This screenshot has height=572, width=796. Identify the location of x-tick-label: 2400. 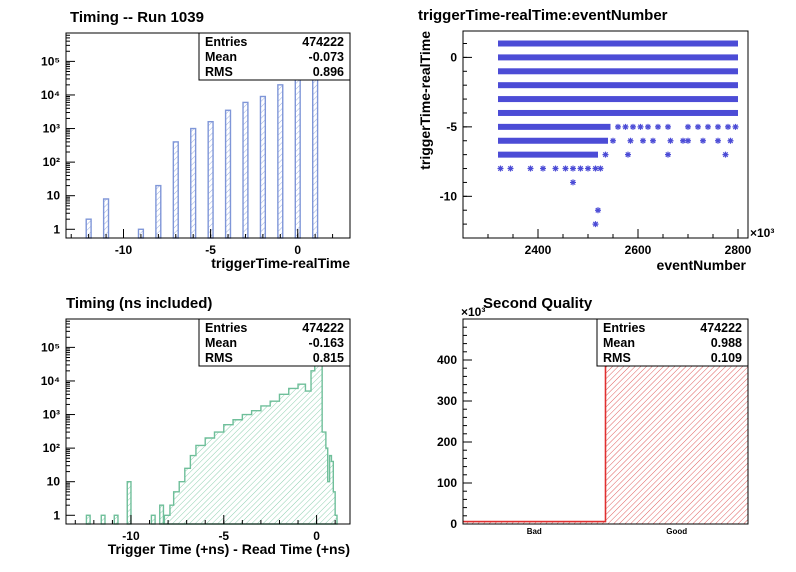
(538, 250).